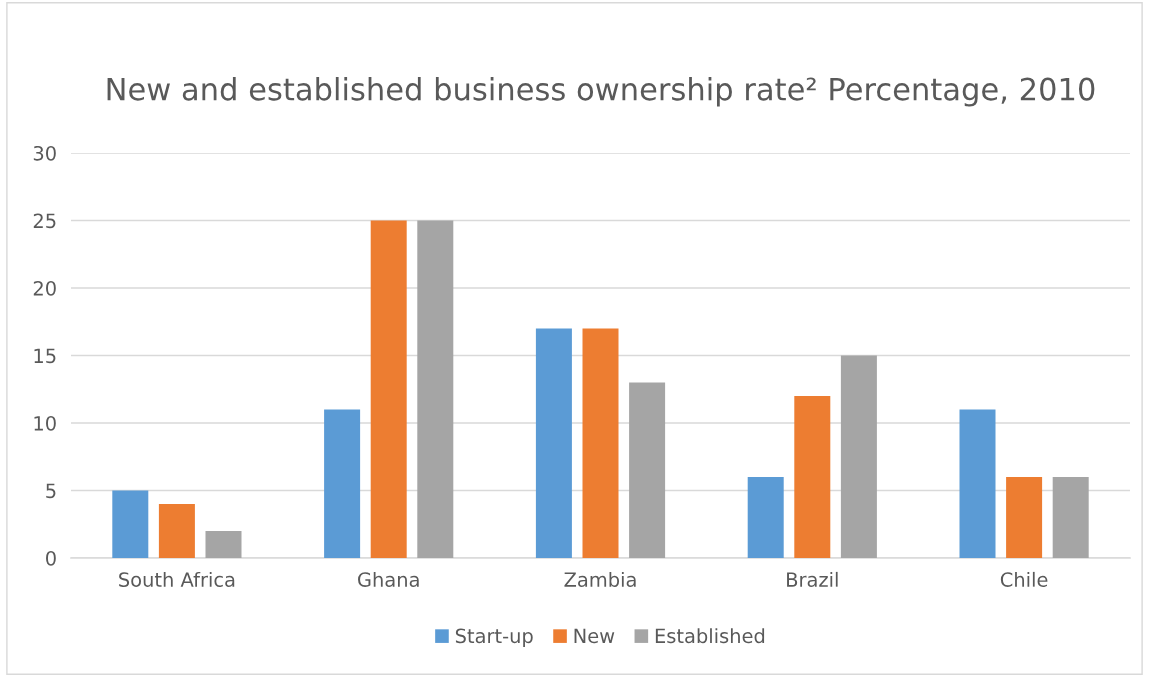  I want to click on x-tick-label: Zambia, so click(600, 579).